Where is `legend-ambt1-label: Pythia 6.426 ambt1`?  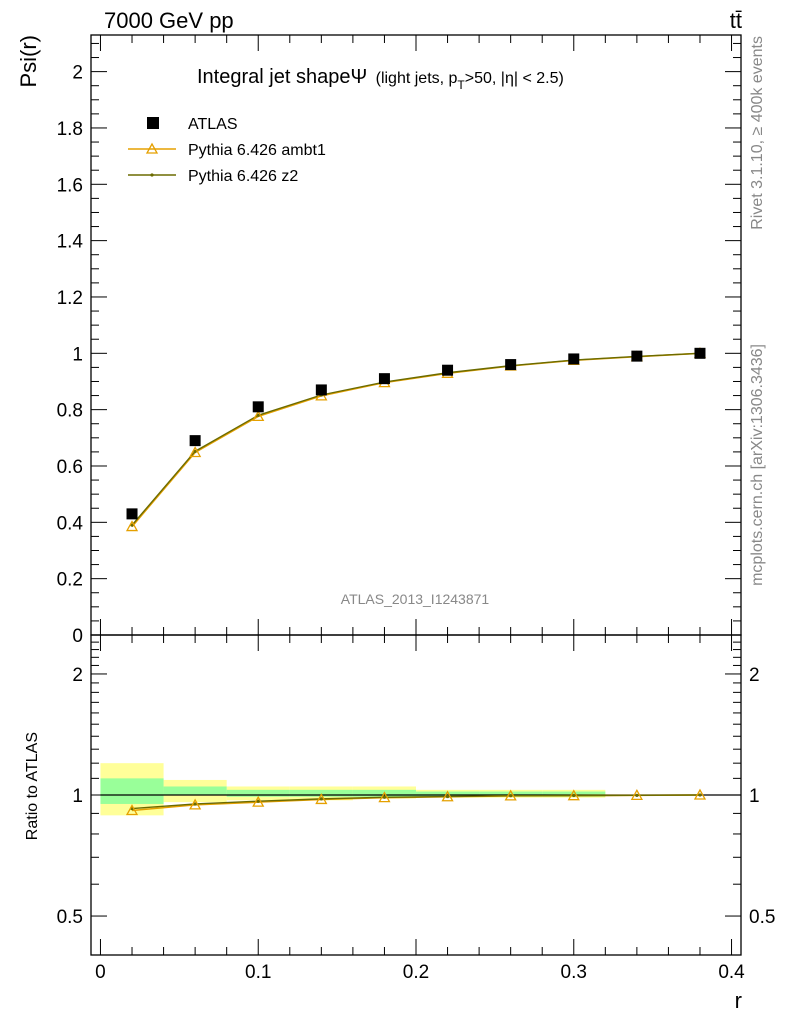 legend-ambt1-label: Pythia 6.426 ambt1 is located at coordinates (257, 150).